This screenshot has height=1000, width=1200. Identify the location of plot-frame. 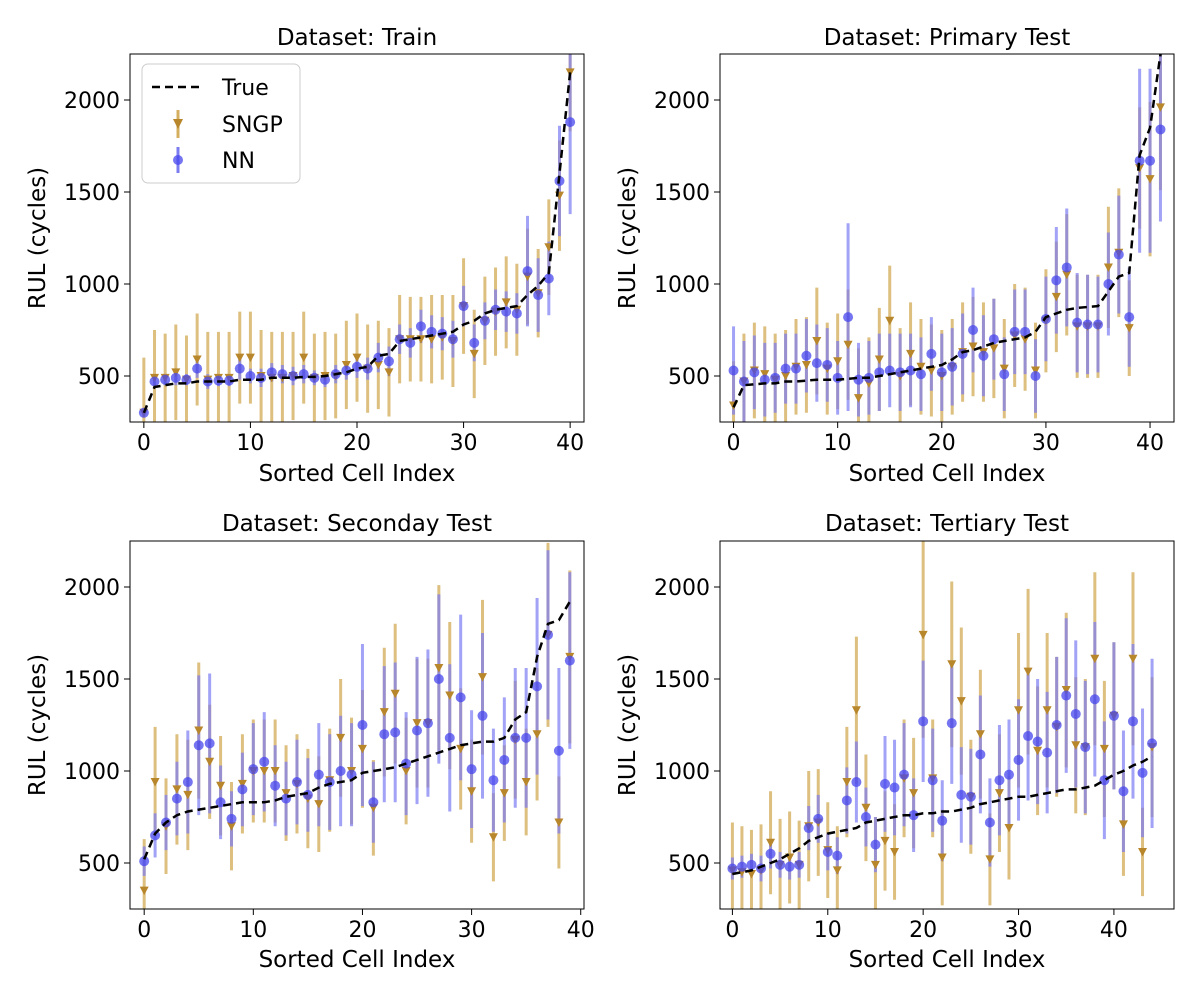
(357, 725).